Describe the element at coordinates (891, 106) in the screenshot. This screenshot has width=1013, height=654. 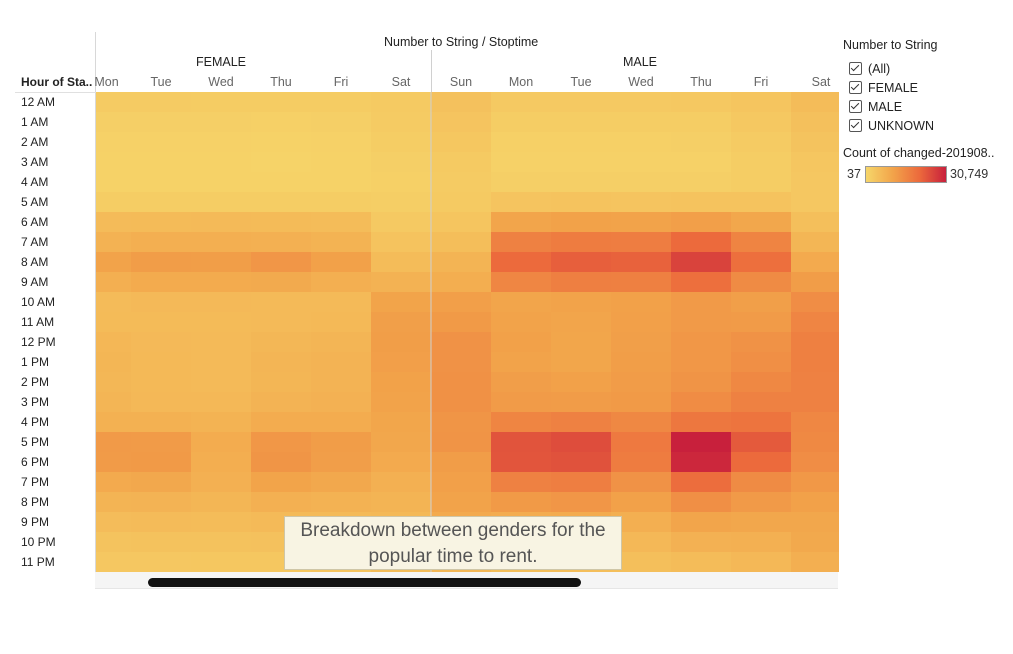
I see `filter-item-male: MALE` at that location.